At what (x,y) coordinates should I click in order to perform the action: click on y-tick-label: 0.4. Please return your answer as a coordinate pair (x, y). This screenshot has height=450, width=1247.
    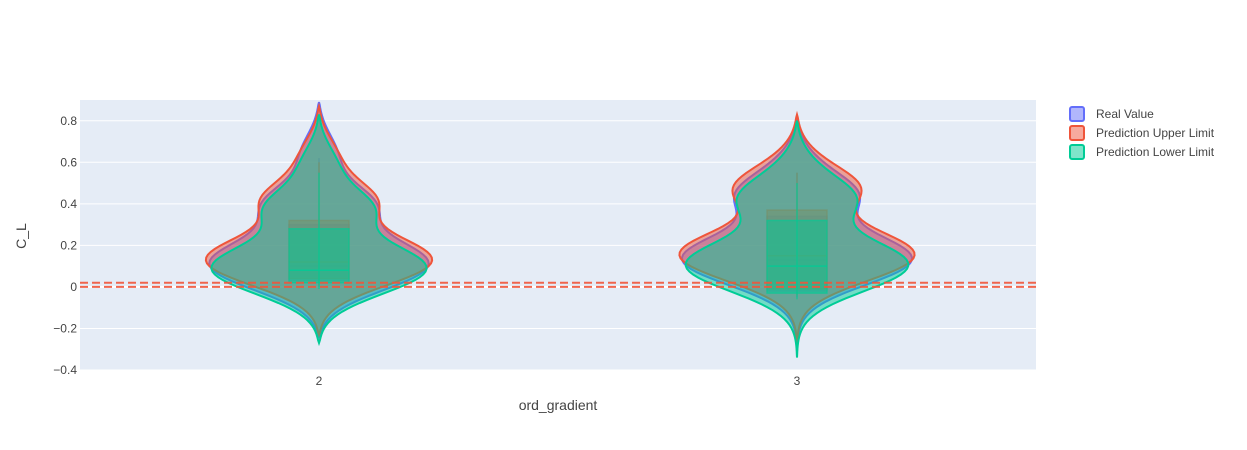
    Looking at the image, I should click on (68, 204).